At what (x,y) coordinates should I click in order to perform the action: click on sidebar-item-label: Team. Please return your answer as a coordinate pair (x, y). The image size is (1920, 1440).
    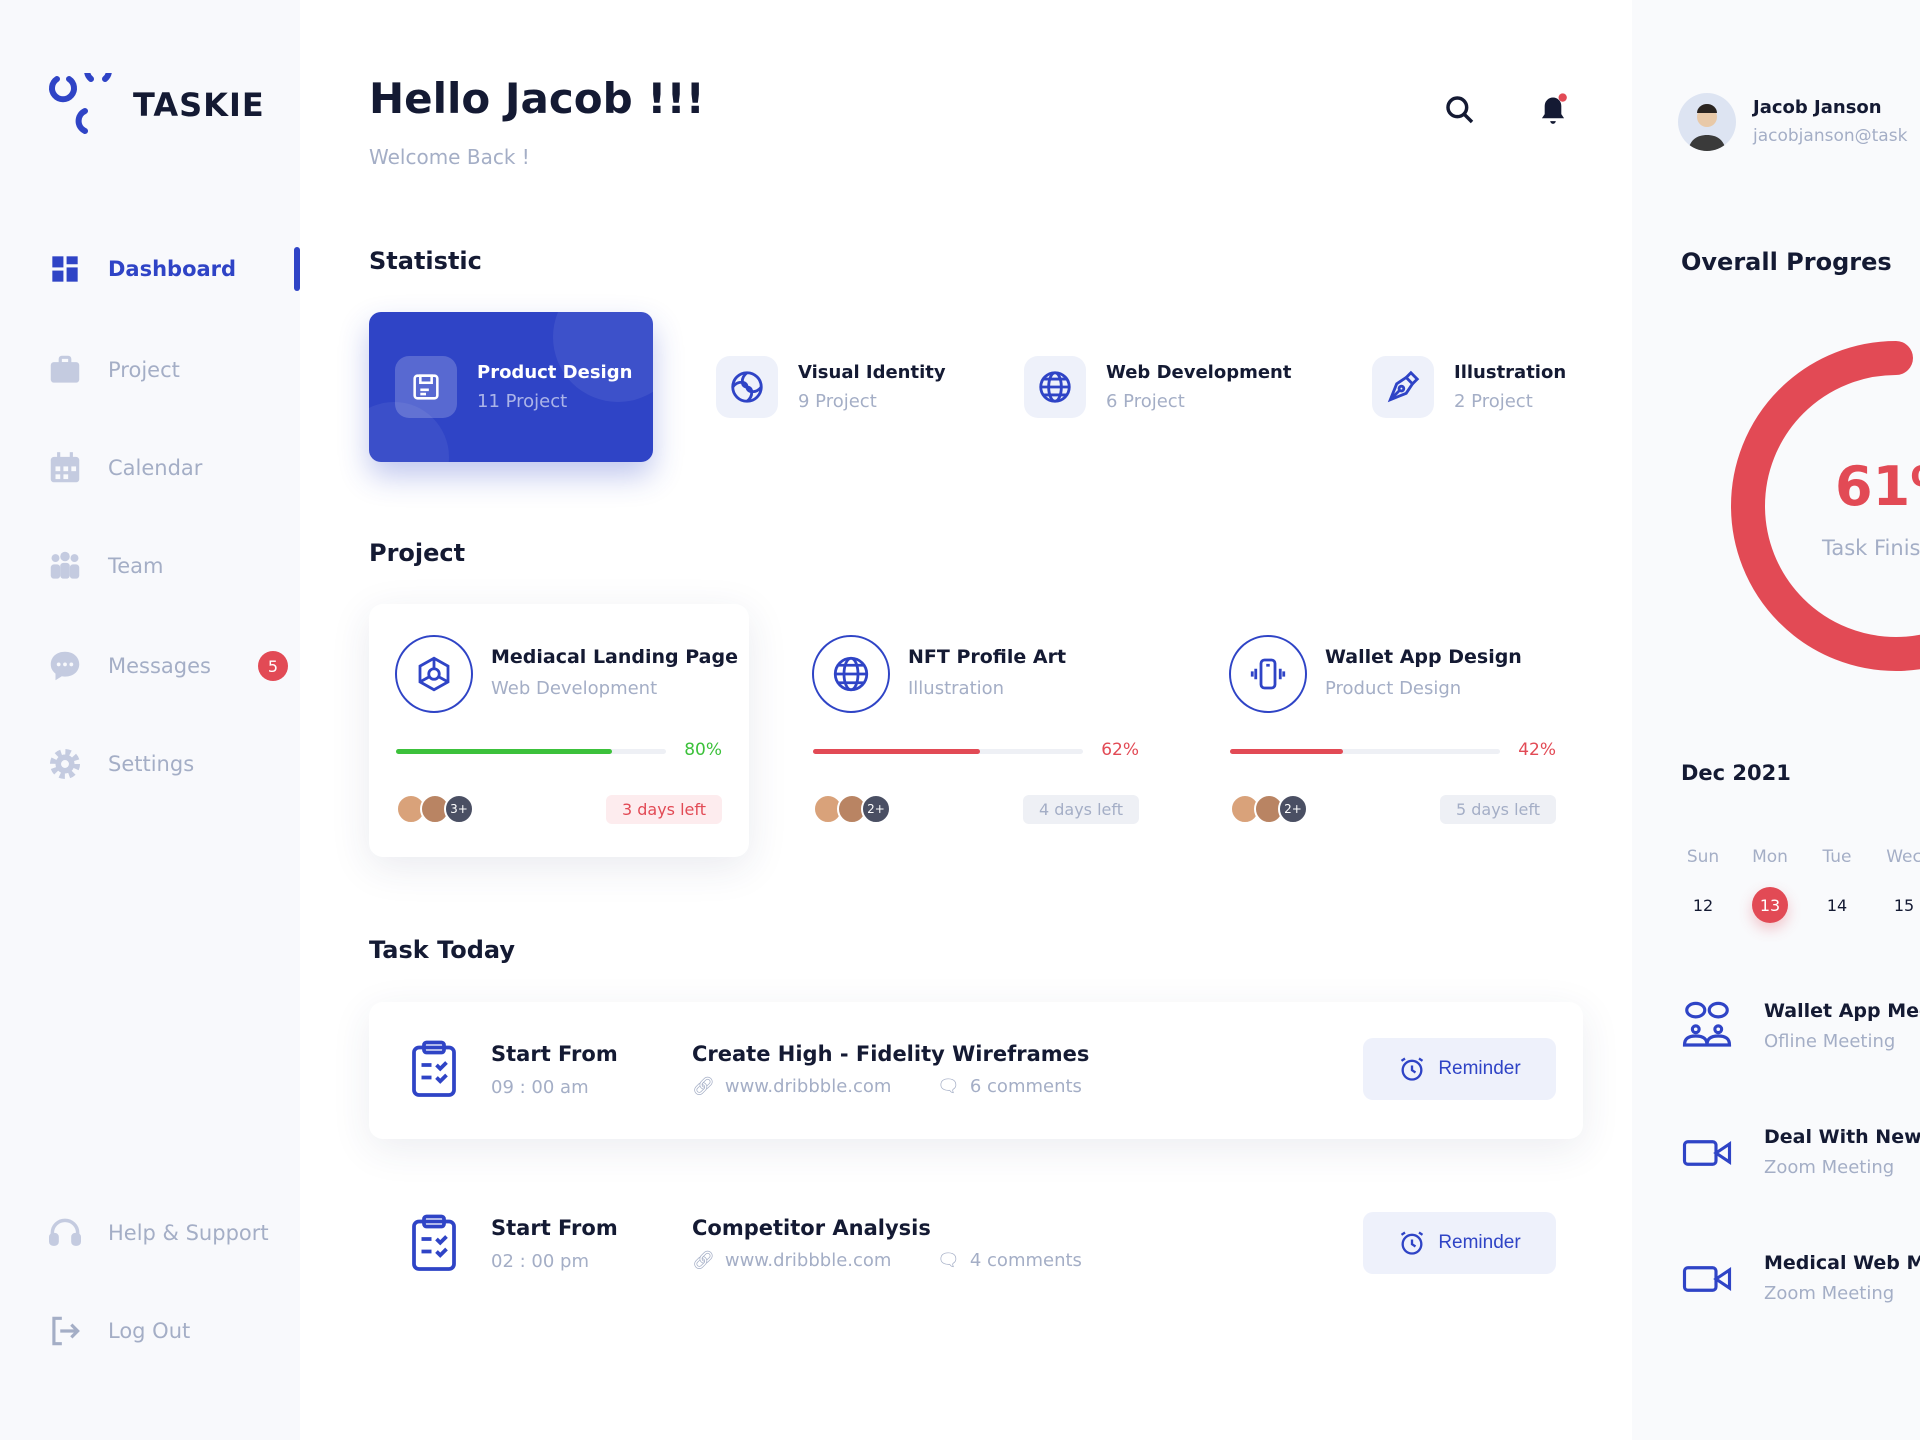
    Looking at the image, I should click on (136, 566).